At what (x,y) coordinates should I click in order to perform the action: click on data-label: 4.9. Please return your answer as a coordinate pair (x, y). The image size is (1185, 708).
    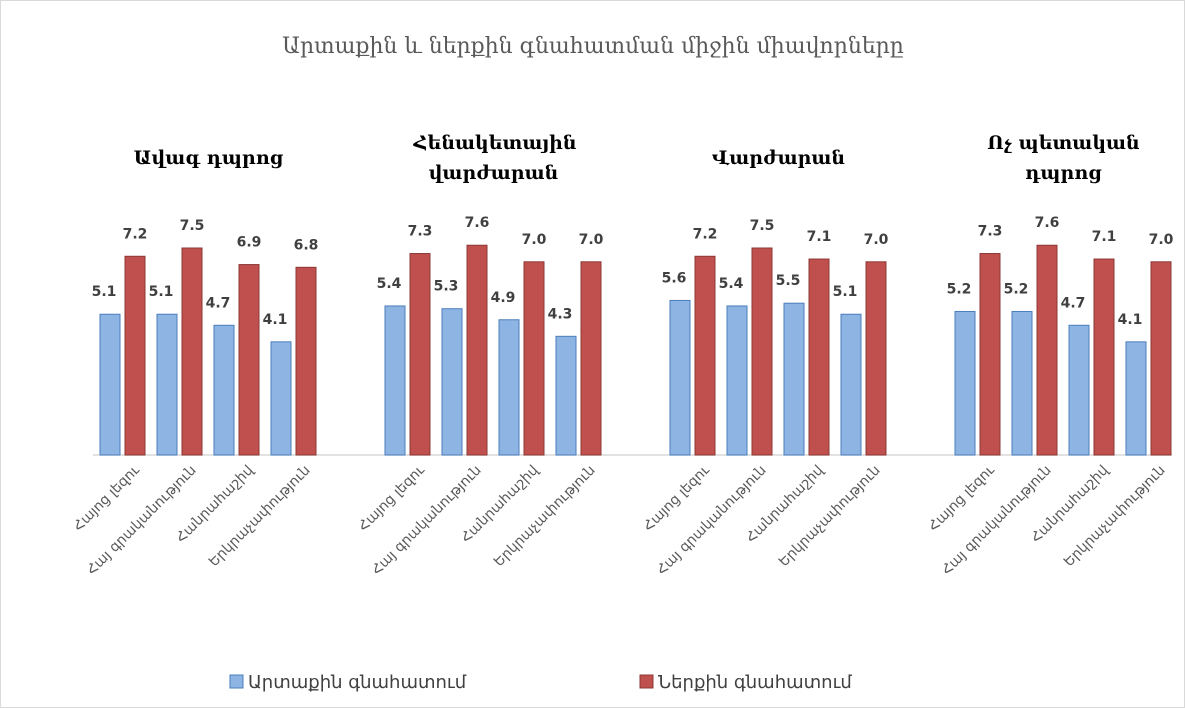
    Looking at the image, I should click on (503, 298).